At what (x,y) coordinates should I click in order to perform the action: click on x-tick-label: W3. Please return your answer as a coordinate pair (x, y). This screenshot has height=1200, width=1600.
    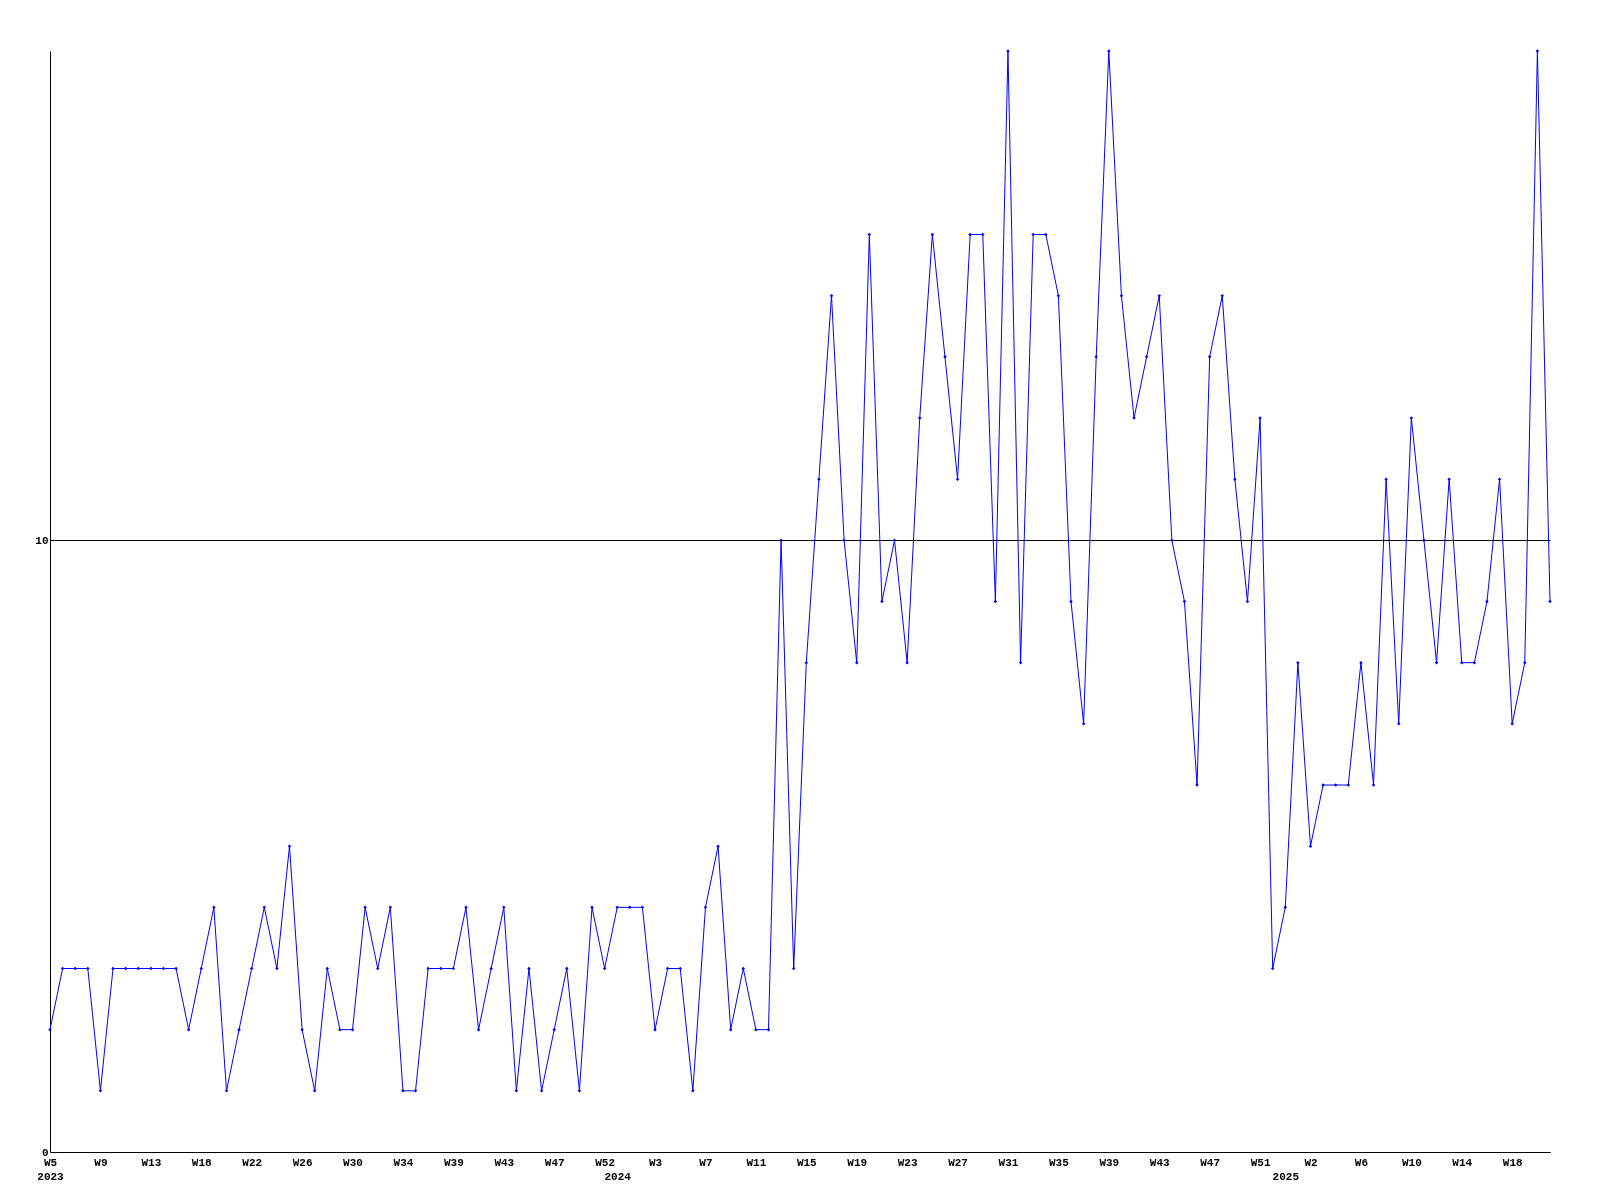
    Looking at the image, I should click on (655, 1162).